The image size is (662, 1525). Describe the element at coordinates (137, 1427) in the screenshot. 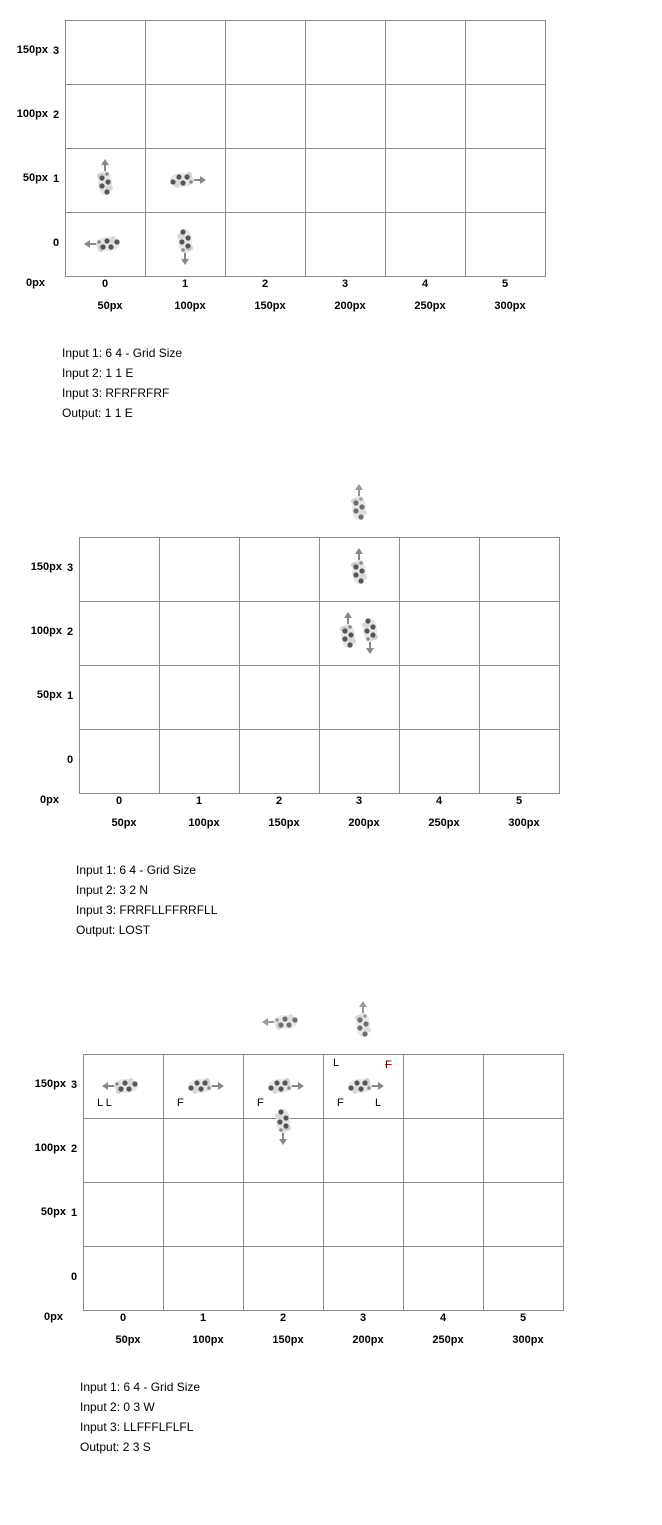

I see `input-3: Input 3: LLFFFLFLFL` at that location.